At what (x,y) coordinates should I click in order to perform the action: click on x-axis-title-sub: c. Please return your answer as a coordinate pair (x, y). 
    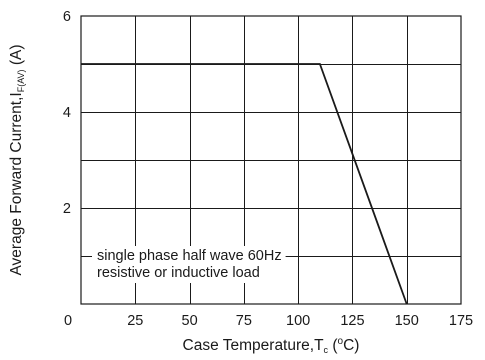
    Looking at the image, I should click on (326, 350).